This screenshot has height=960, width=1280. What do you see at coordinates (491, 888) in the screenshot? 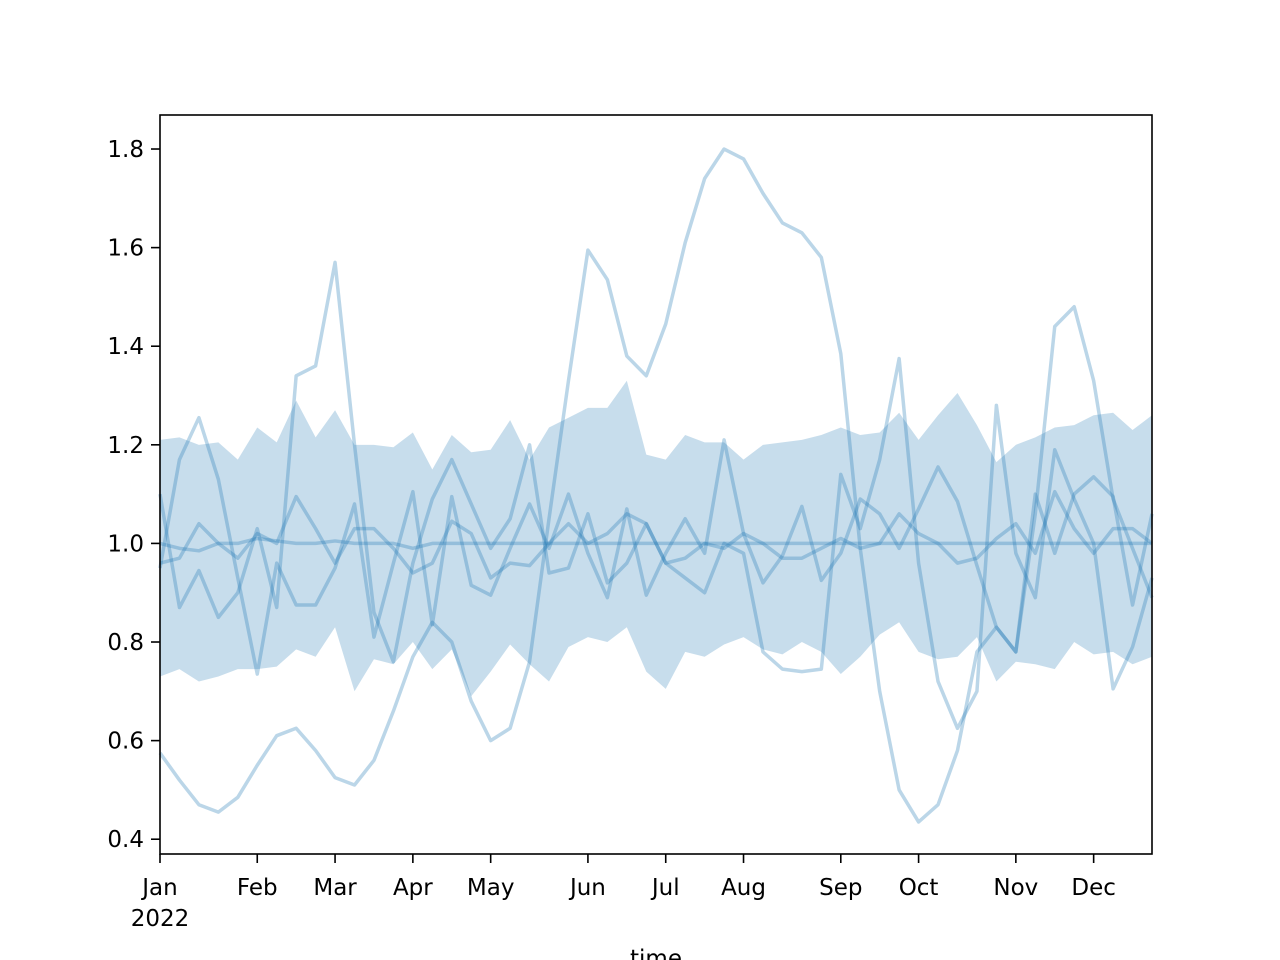
I see `x-tick-label: May` at bounding box center [491, 888].